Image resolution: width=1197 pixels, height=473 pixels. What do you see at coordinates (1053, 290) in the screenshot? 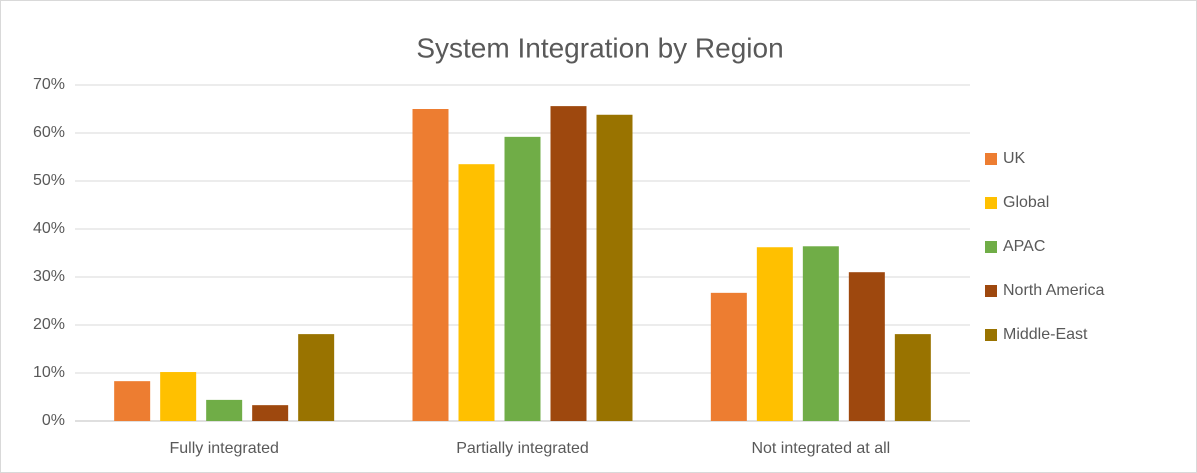
I see `legend-label: North America` at bounding box center [1053, 290].